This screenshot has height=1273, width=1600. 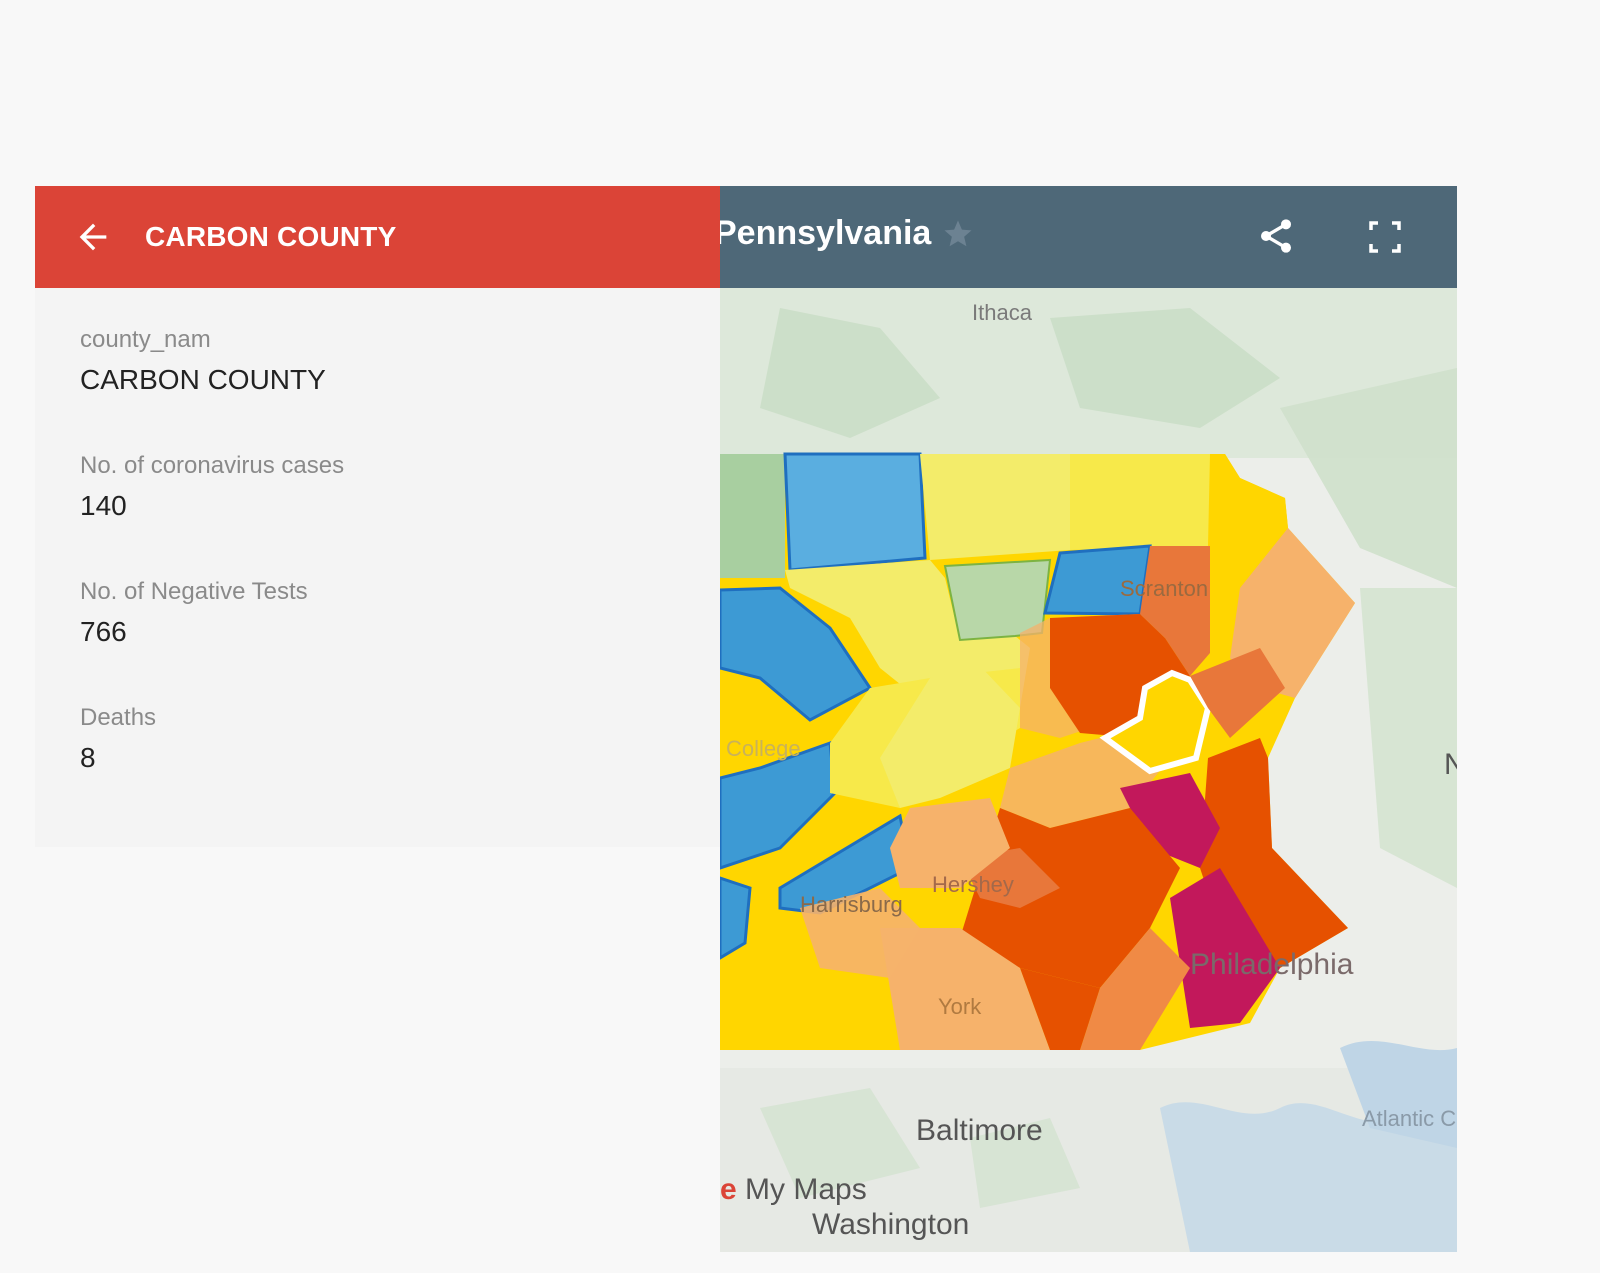 What do you see at coordinates (118, 717) in the screenshot?
I see `field-label: Deaths` at bounding box center [118, 717].